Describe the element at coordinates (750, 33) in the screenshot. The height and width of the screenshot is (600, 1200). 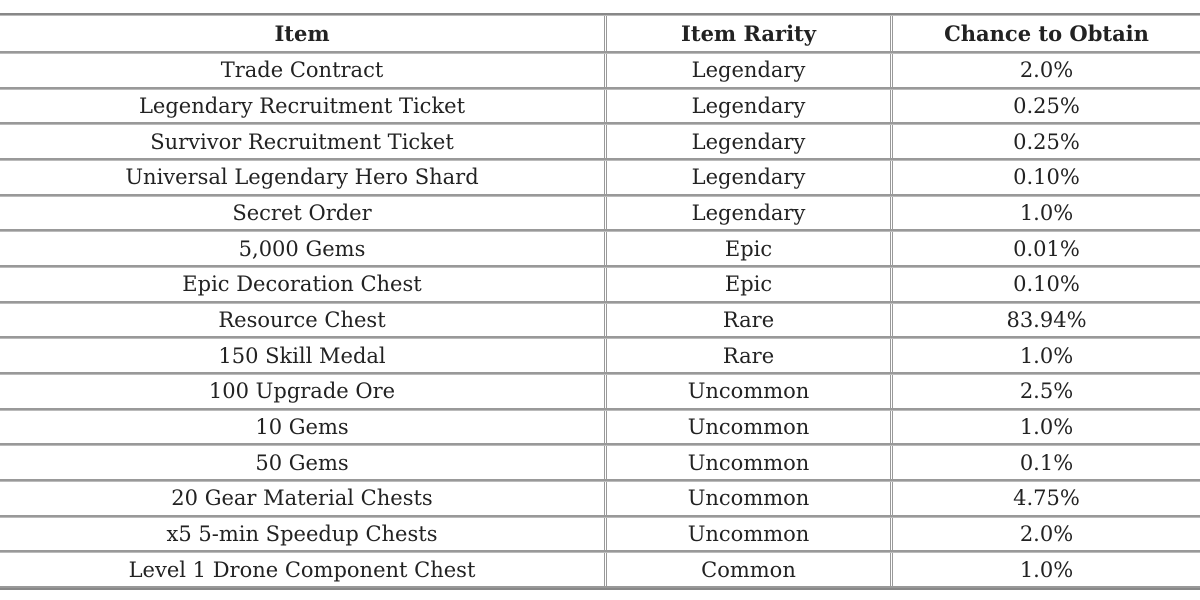
I see `header-item-rarity: Item Rarity` at that location.